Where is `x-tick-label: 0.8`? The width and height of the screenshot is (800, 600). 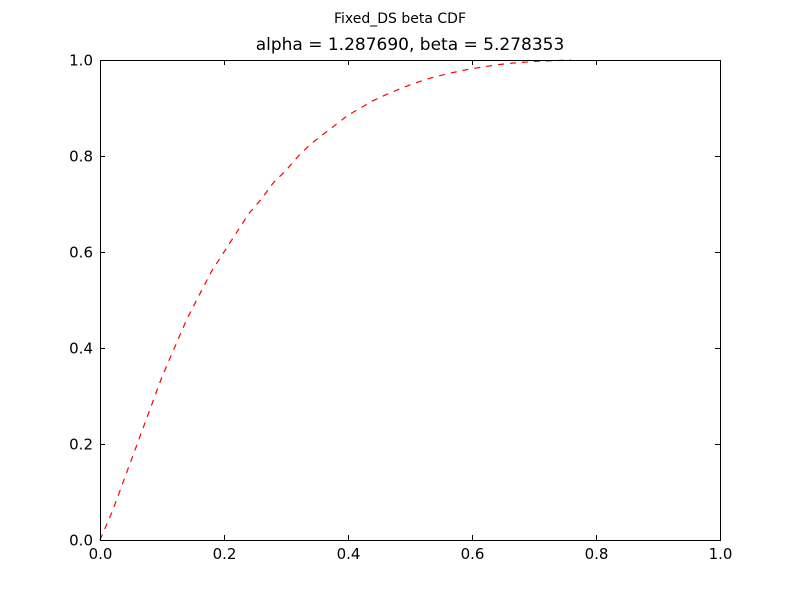
x-tick-label: 0.8 is located at coordinates (597, 554).